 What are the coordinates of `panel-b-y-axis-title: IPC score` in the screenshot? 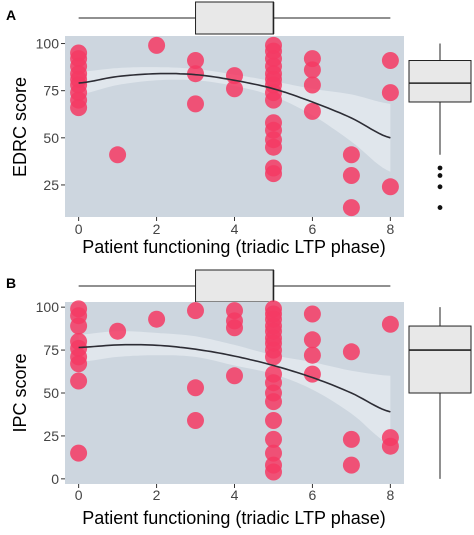 It's located at (20, 392).